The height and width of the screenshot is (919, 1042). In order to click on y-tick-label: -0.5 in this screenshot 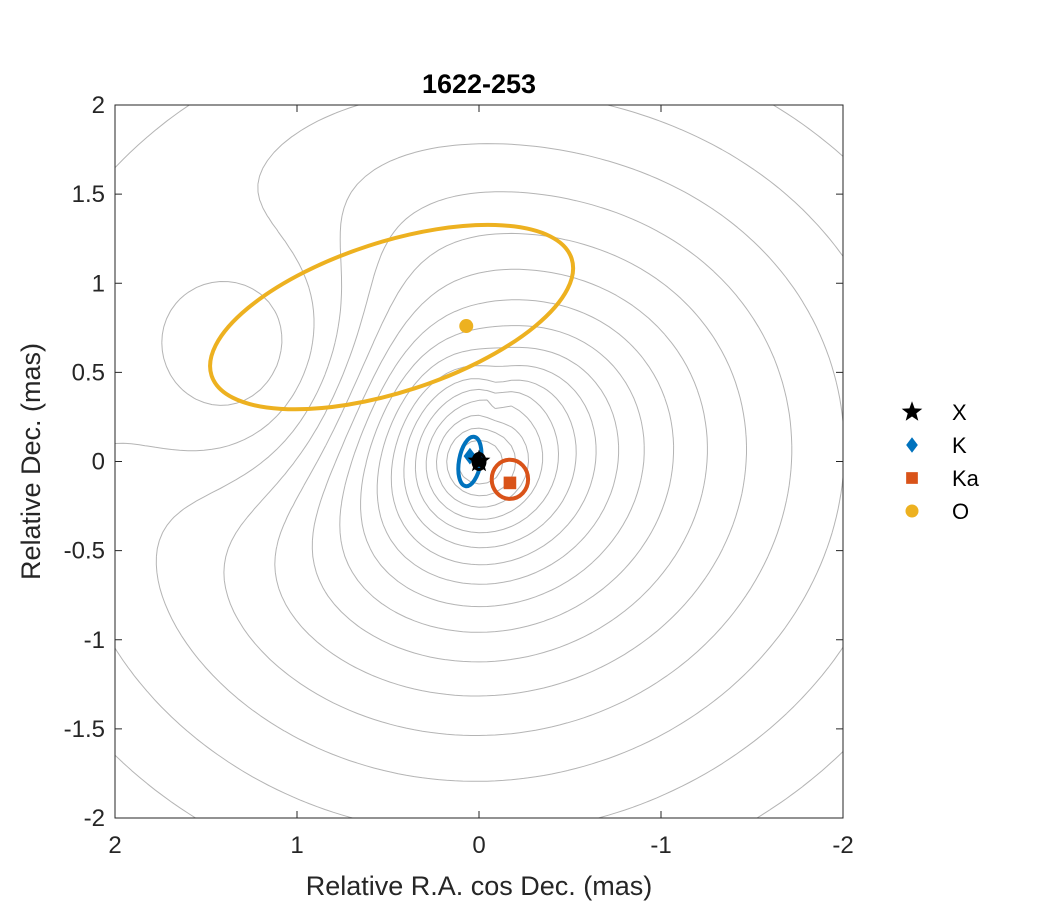, I will do `click(84, 551)`.